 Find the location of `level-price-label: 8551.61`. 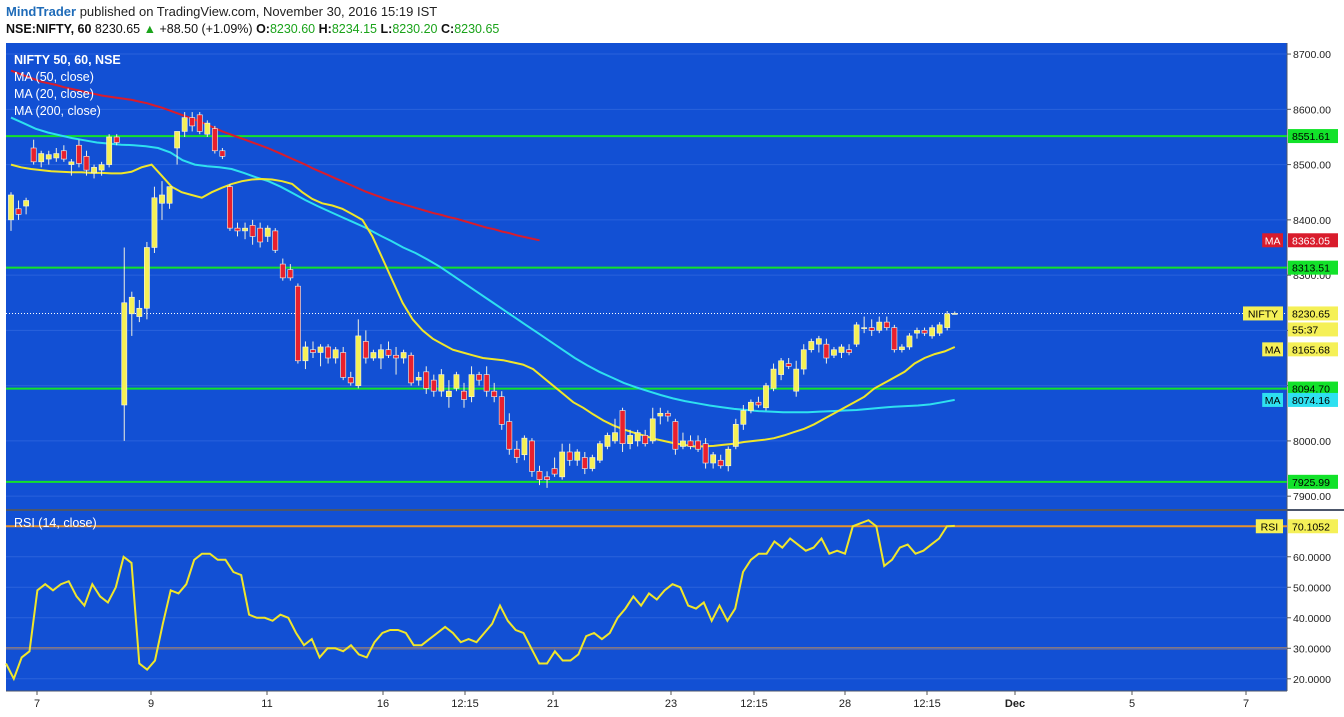

level-price-label: 8551.61 is located at coordinates (1313, 136).